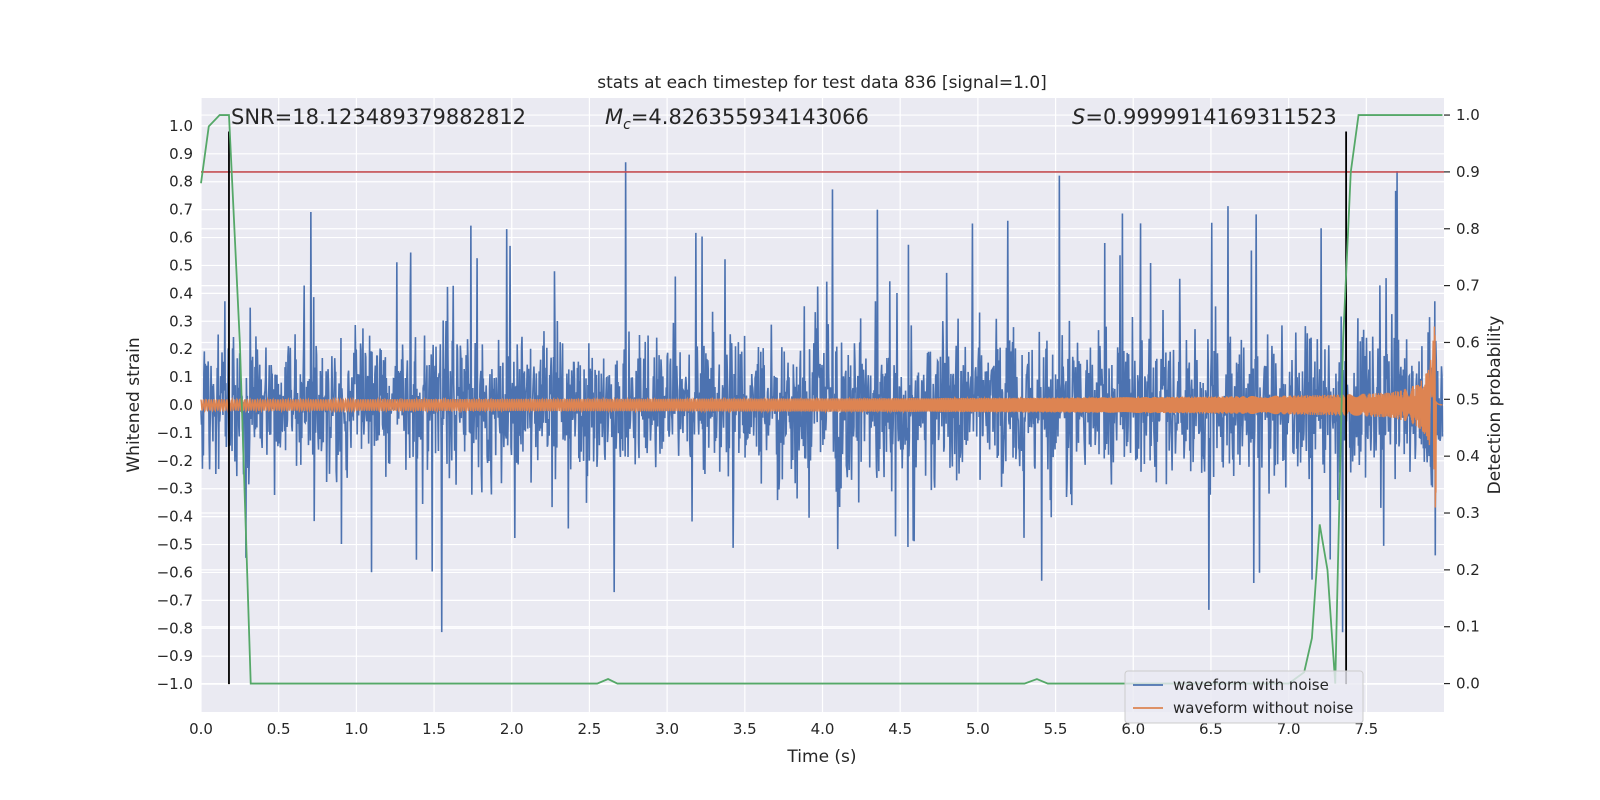  Describe the element at coordinates (1056, 729) in the screenshot. I see `x-tick-label: 5.5` at that location.